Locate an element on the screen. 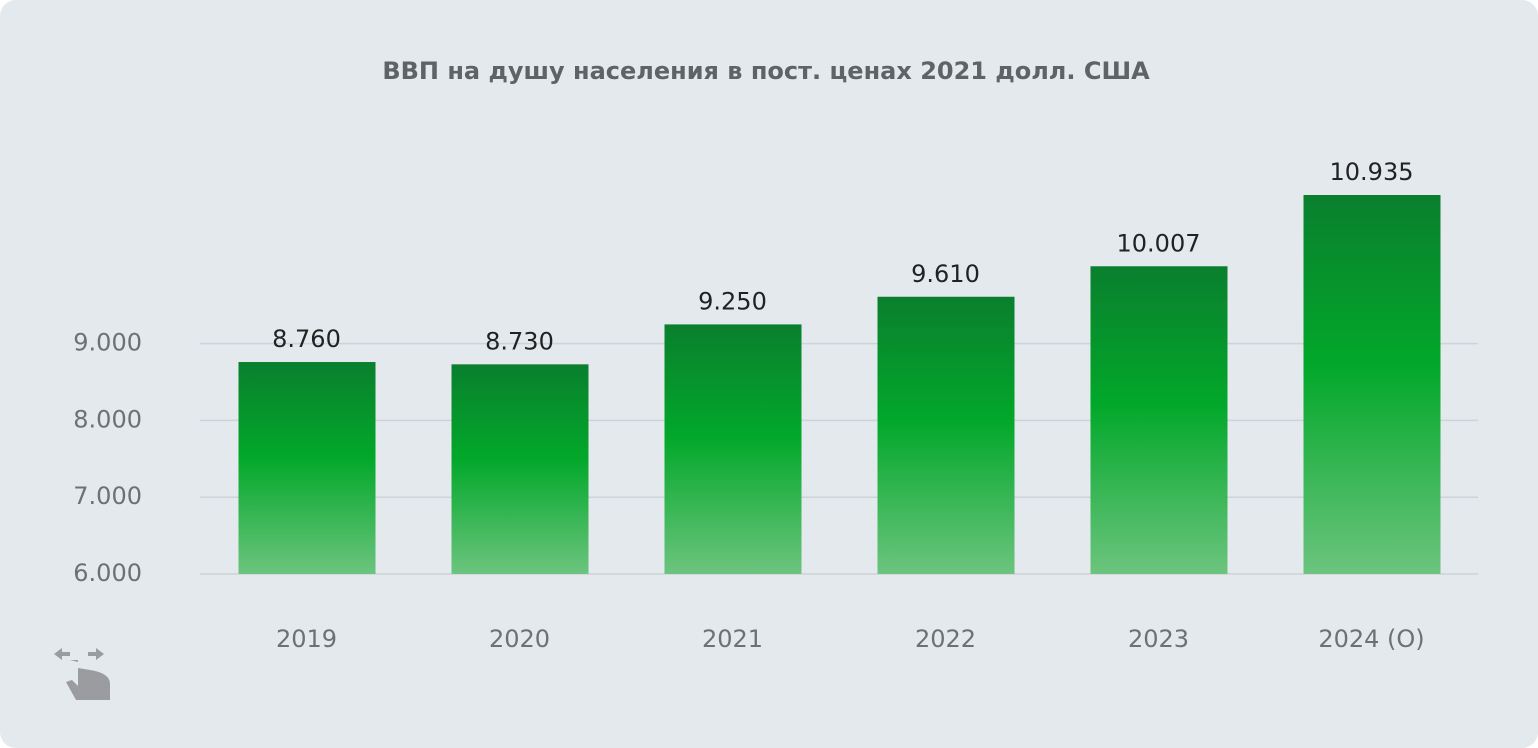 This screenshot has height=748, width=1538. x-tick-label: 2020 is located at coordinates (519, 639).